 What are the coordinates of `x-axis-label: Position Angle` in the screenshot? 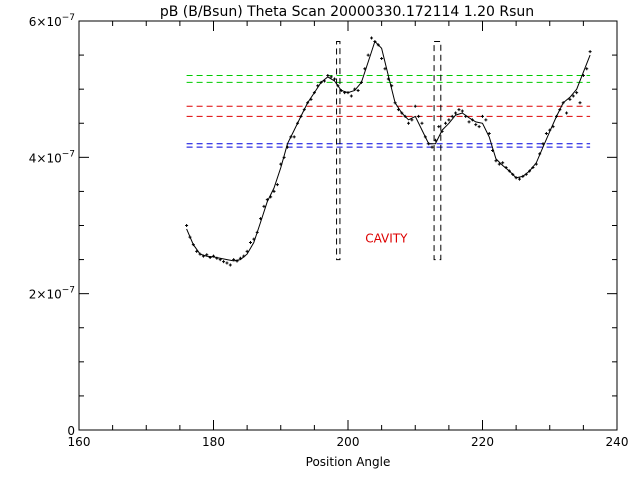 It's located at (348, 462).